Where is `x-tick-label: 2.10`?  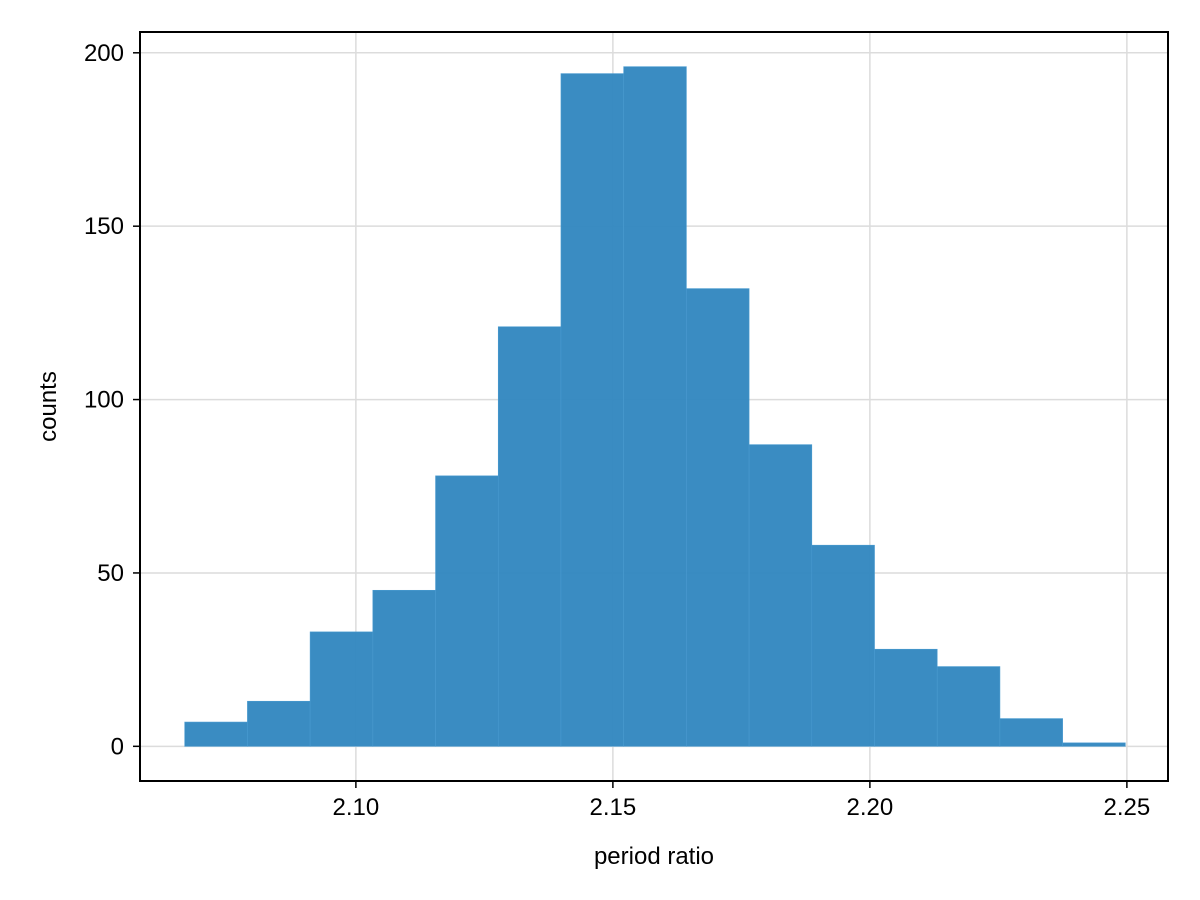
x-tick-label: 2.10 is located at coordinates (356, 807).